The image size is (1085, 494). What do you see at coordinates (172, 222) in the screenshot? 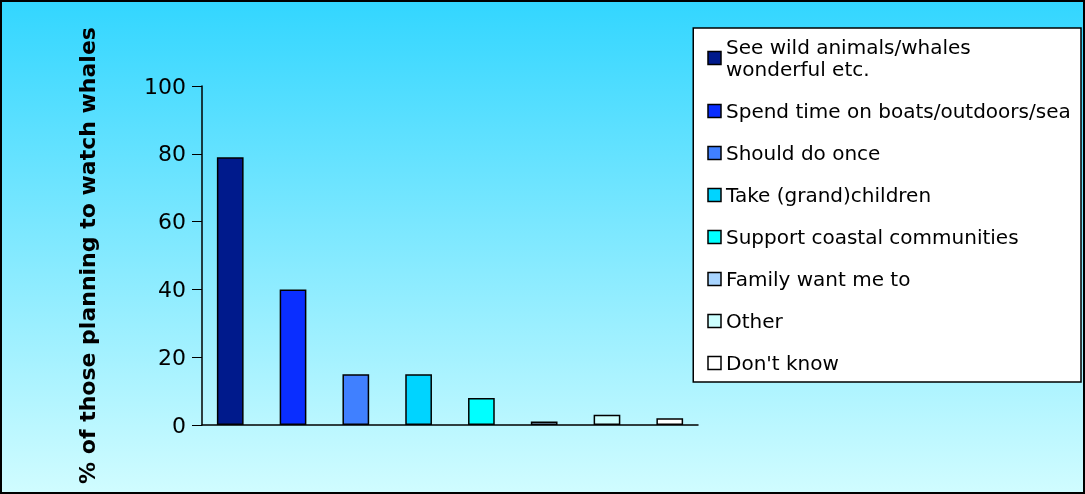
I see `y-tick-label: 60` at bounding box center [172, 222].